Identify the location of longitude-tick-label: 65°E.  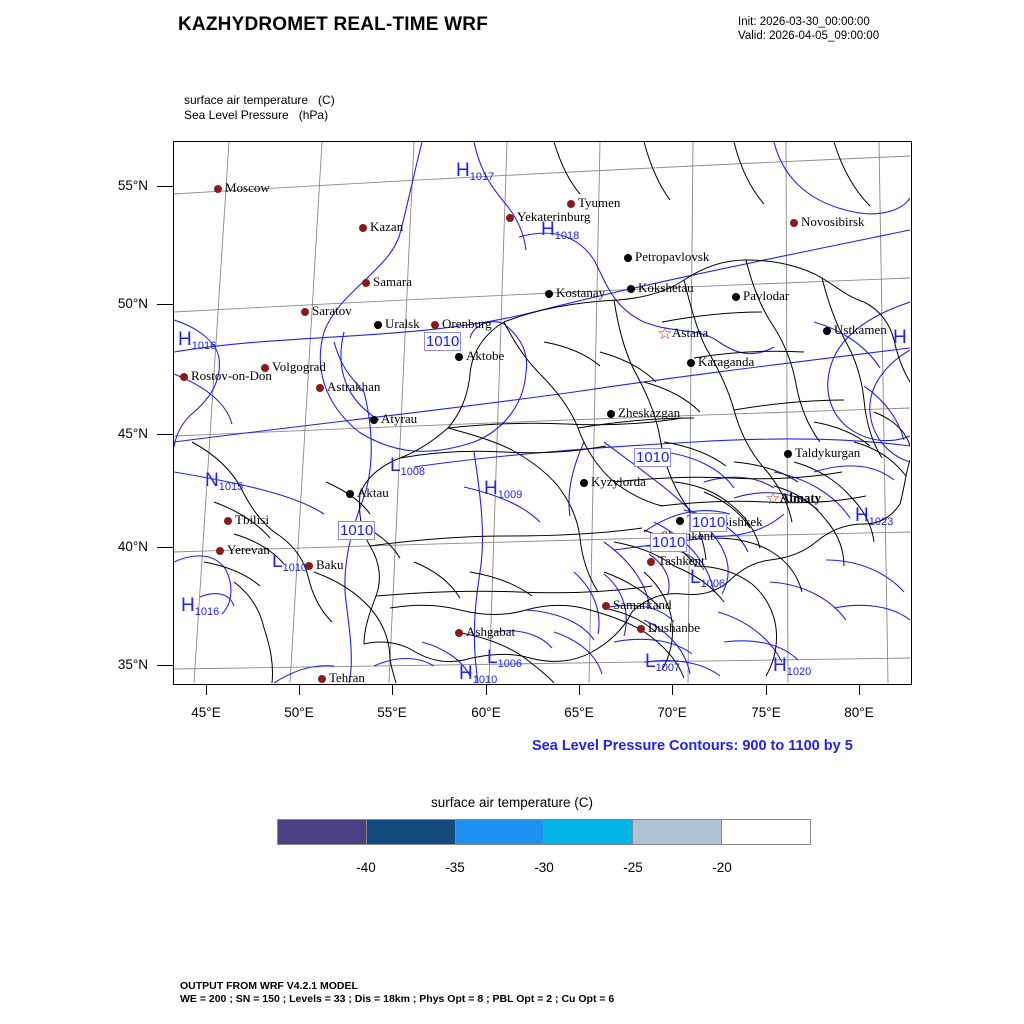
(579, 712).